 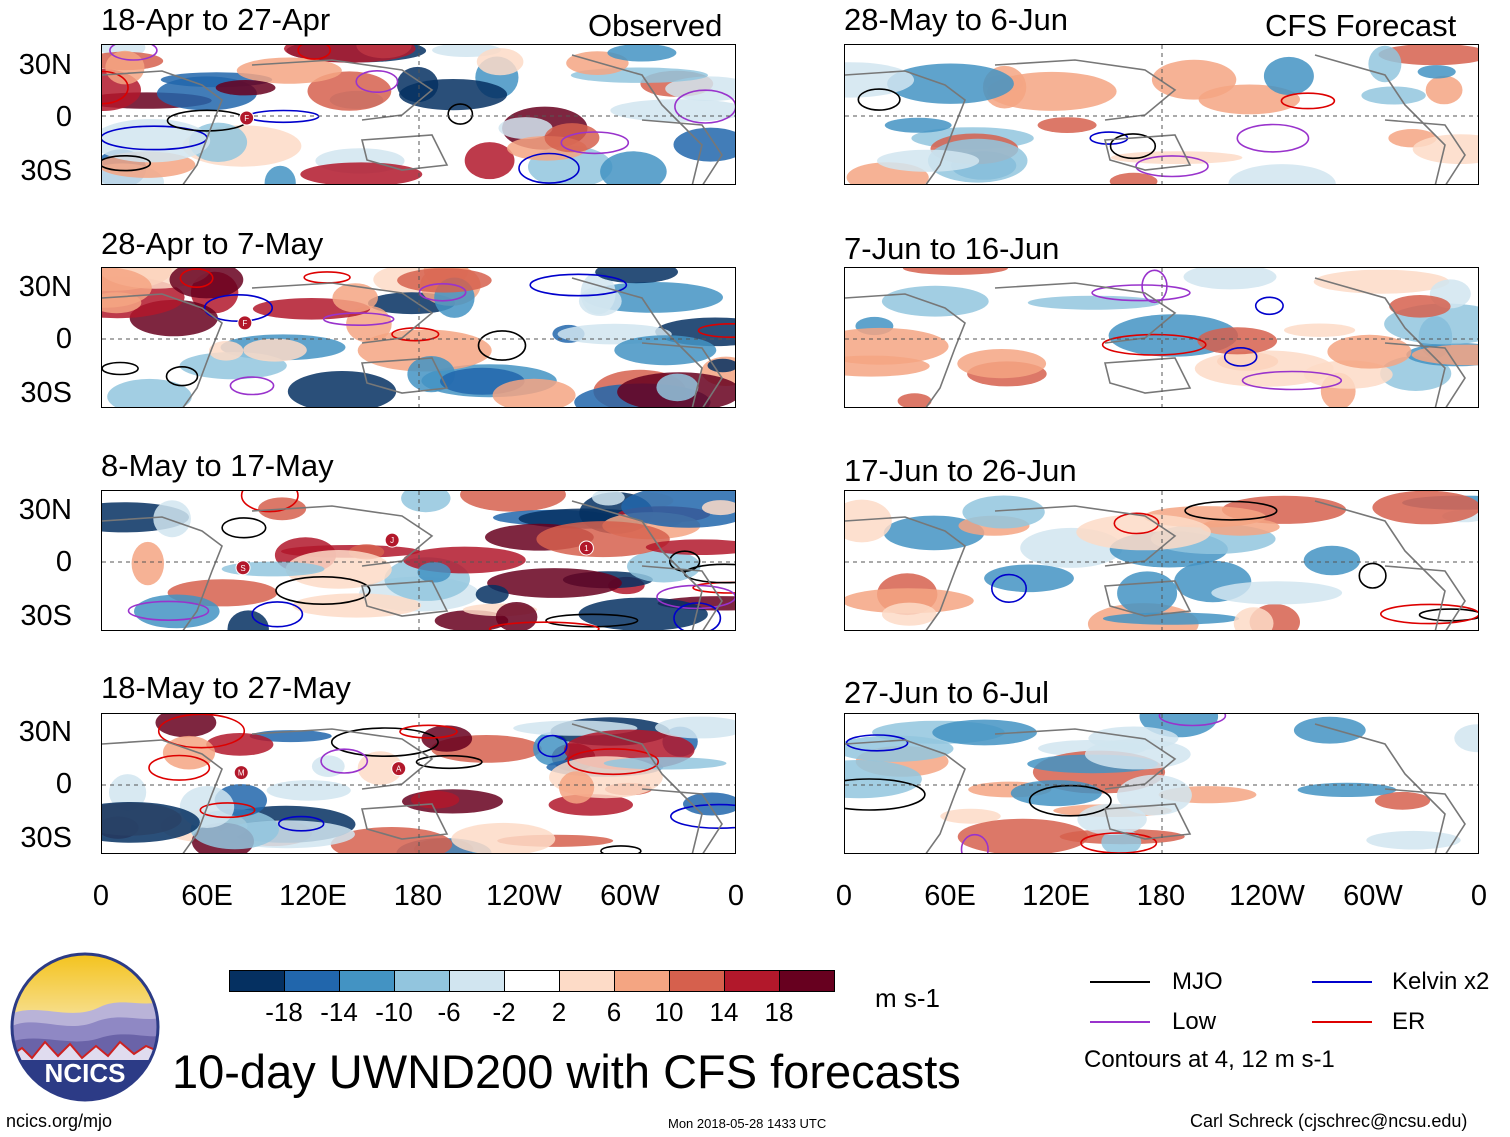 What do you see at coordinates (216, 19) in the screenshot?
I see `panel-title-obs-1: 18-Apr to 27-Apr` at bounding box center [216, 19].